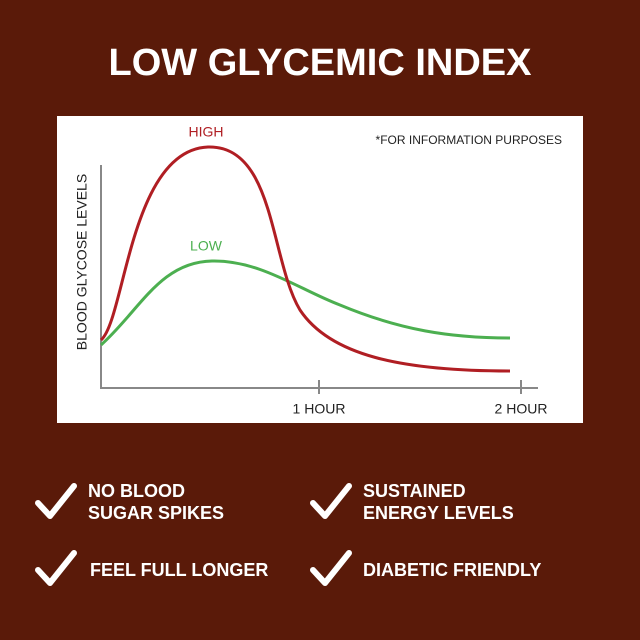 This screenshot has height=640, width=640. Describe the element at coordinates (452, 570) in the screenshot. I see `benefit-text: DIABETIC FRIENDLY` at that location.